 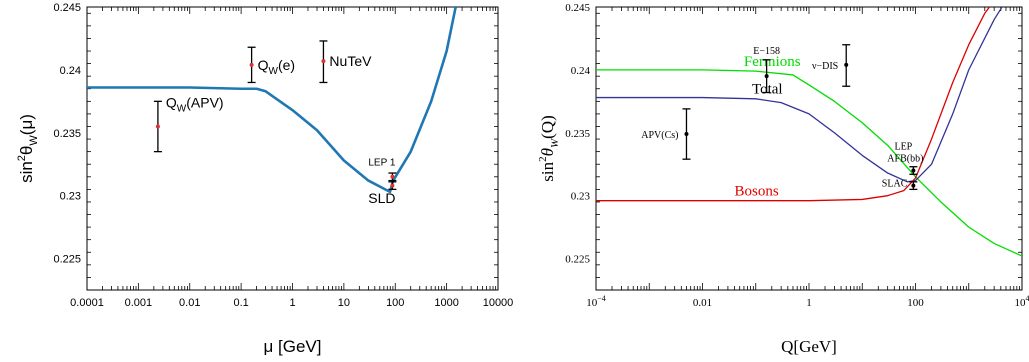 I want to click on data-point-label: LEP, so click(x=903, y=147).